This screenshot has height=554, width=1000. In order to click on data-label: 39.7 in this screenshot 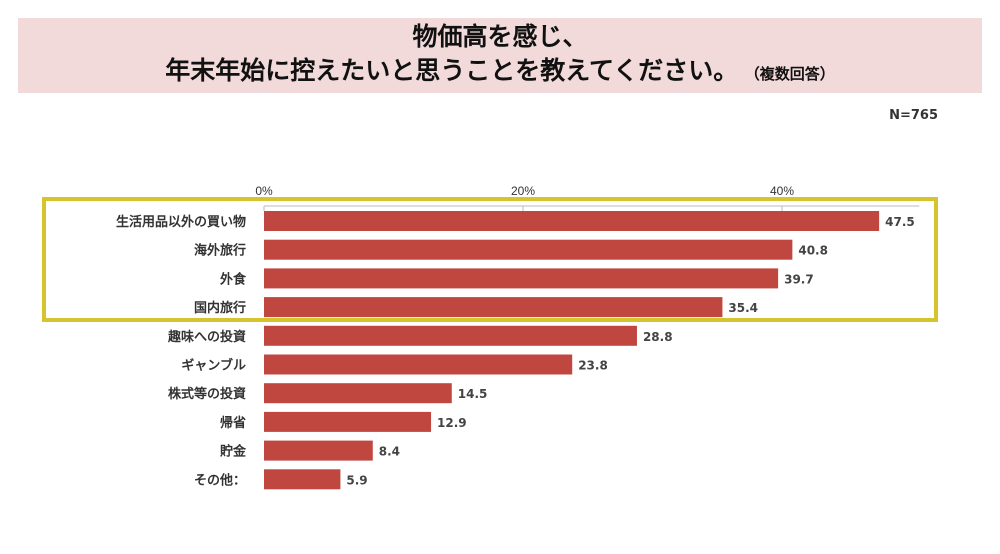, I will do `click(799, 279)`.